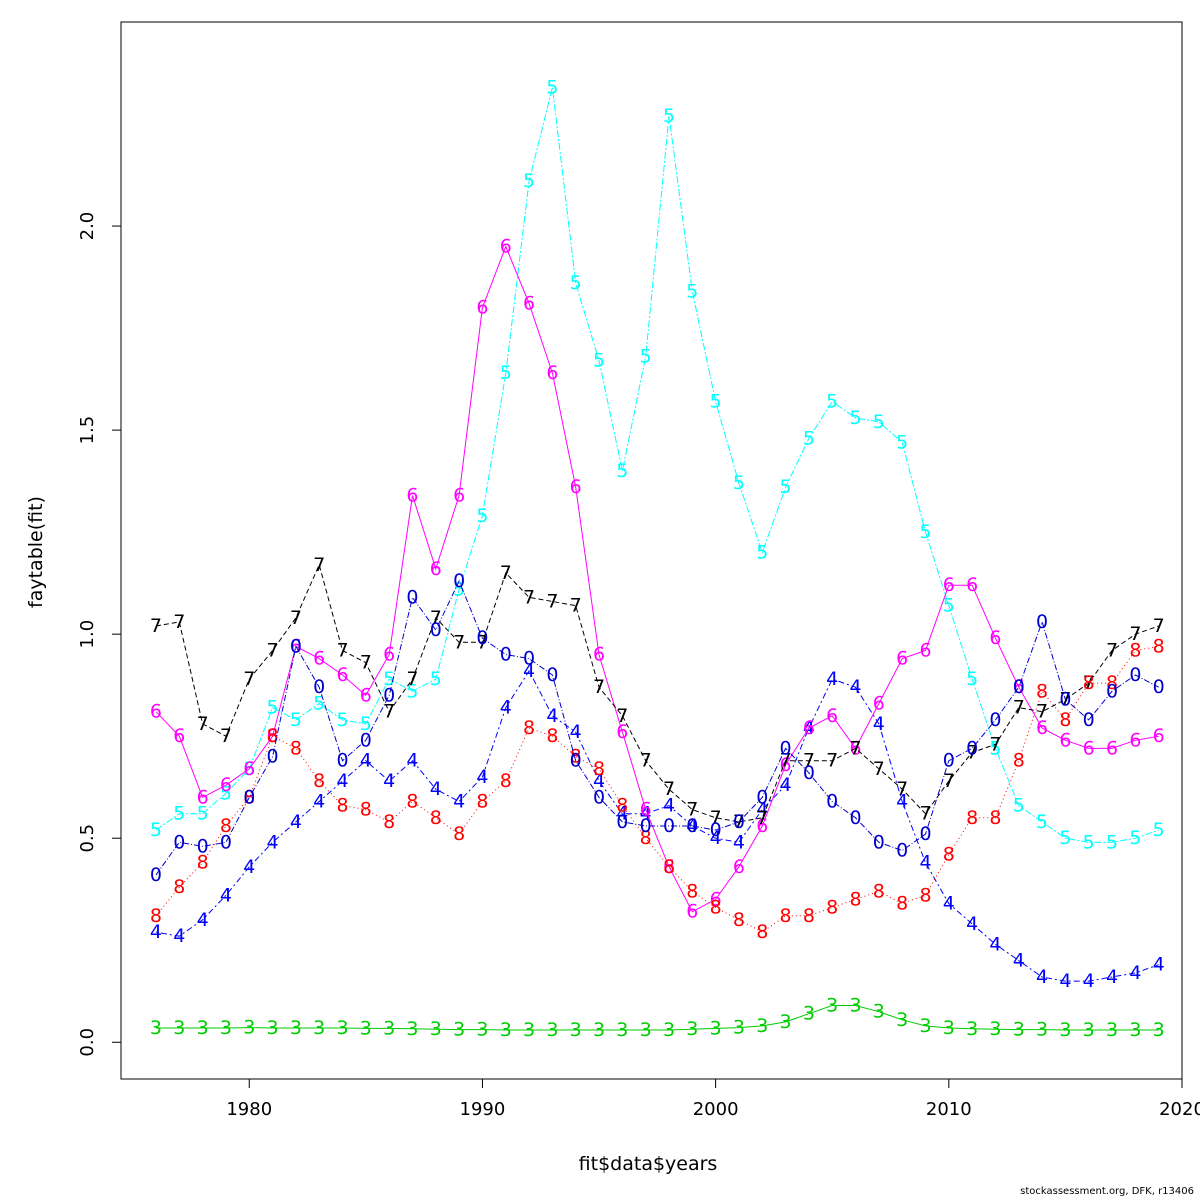 The image size is (1200, 1200). What do you see at coordinates (1107, 1191) in the screenshot?
I see `footer-credit: stockassessment.org, DFK, r13406` at bounding box center [1107, 1191].